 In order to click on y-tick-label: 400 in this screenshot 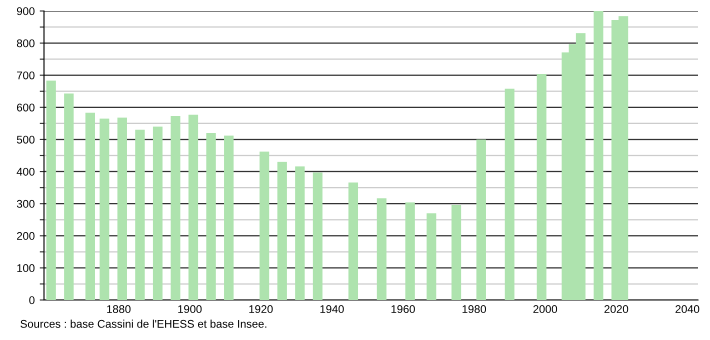, I will do `click(25, 172)`.